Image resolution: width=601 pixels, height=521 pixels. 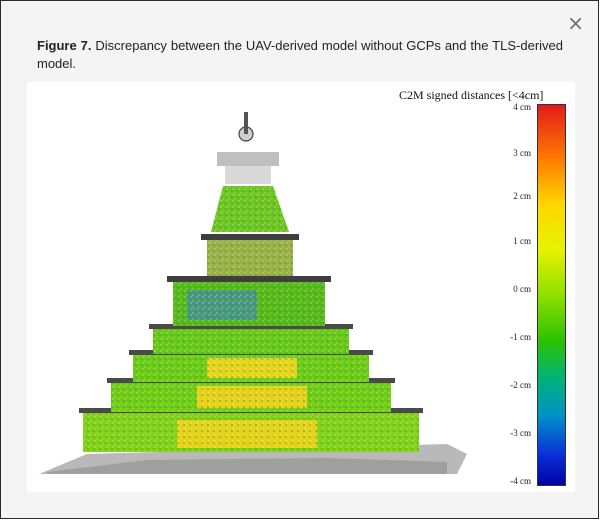 What do you see at coordinates (520, 433) in the screenshot?
I see `colorbar-tick: -3 cm` at bounding box center [520, 433].